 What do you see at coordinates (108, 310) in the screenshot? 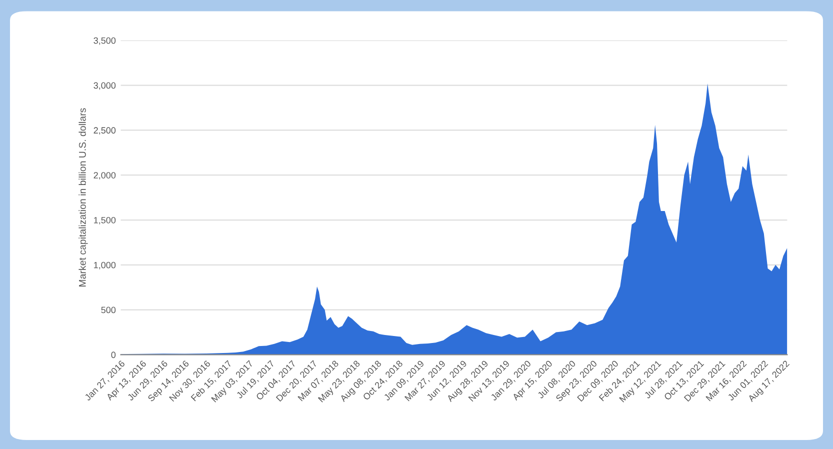
I see `y-tick-label: 500` at bounding box center [108, 310].